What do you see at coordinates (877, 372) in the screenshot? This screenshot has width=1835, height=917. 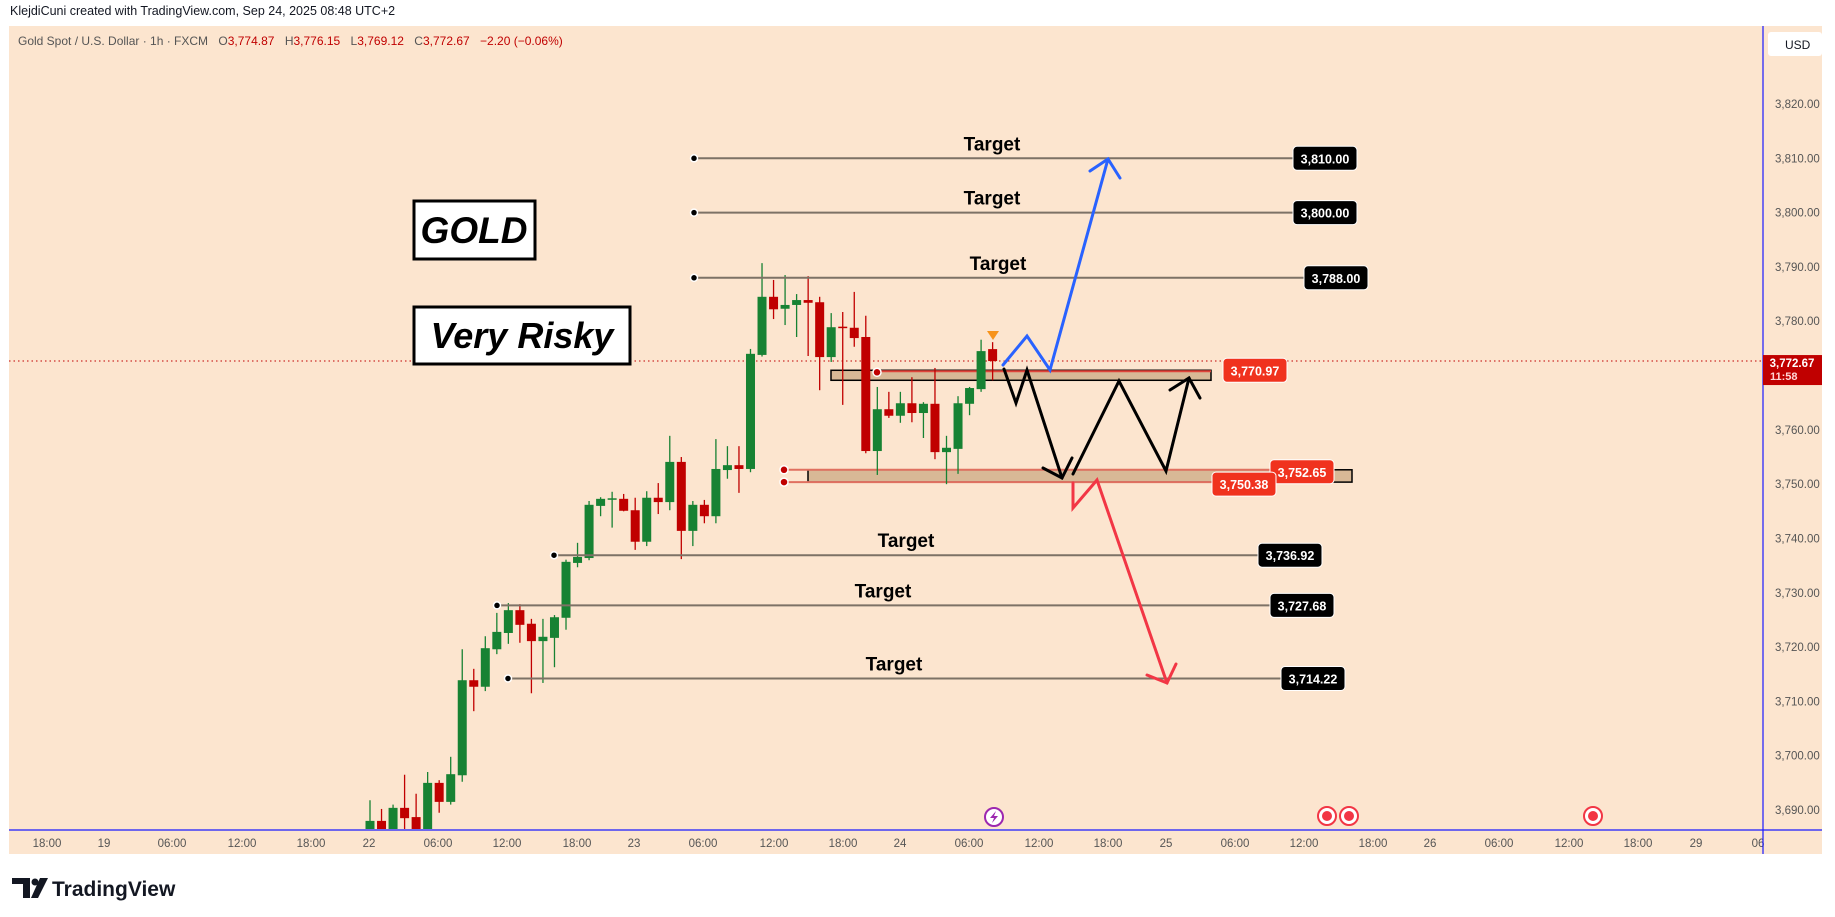 I see `resistance-anchor-dot` at bounding box center [877, 372].